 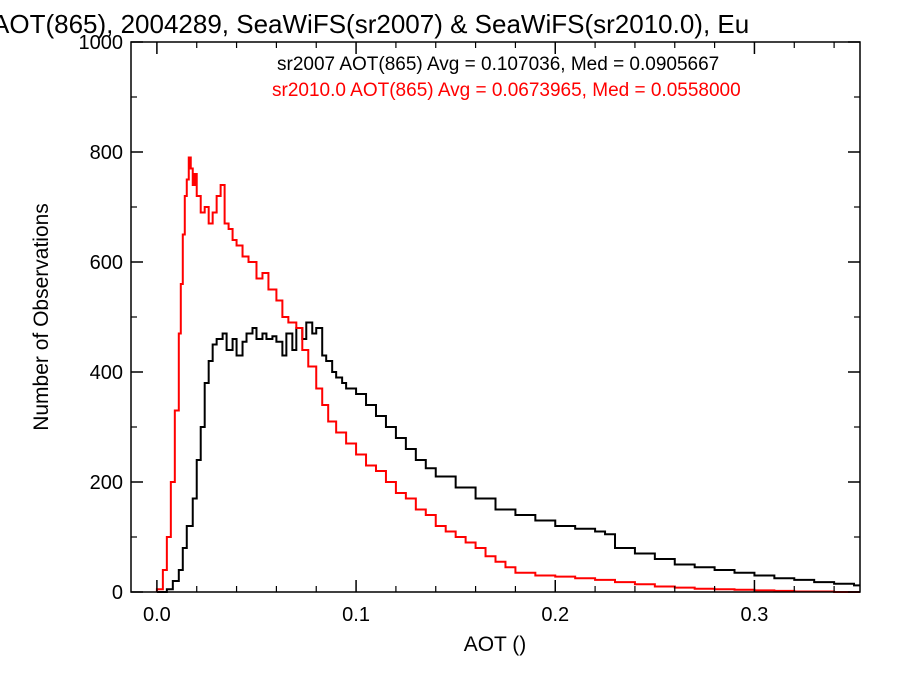 I want to click on y-tick-label: 0, so click(x=117, y=593).